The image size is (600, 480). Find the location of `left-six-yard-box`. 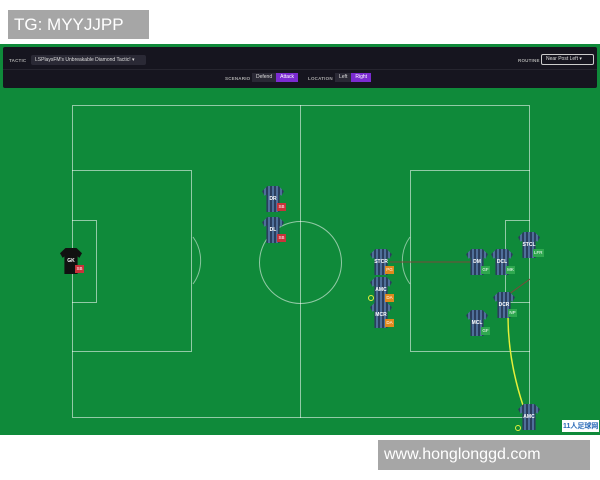

left-six-yard-box is located at coordinates (84, 261).